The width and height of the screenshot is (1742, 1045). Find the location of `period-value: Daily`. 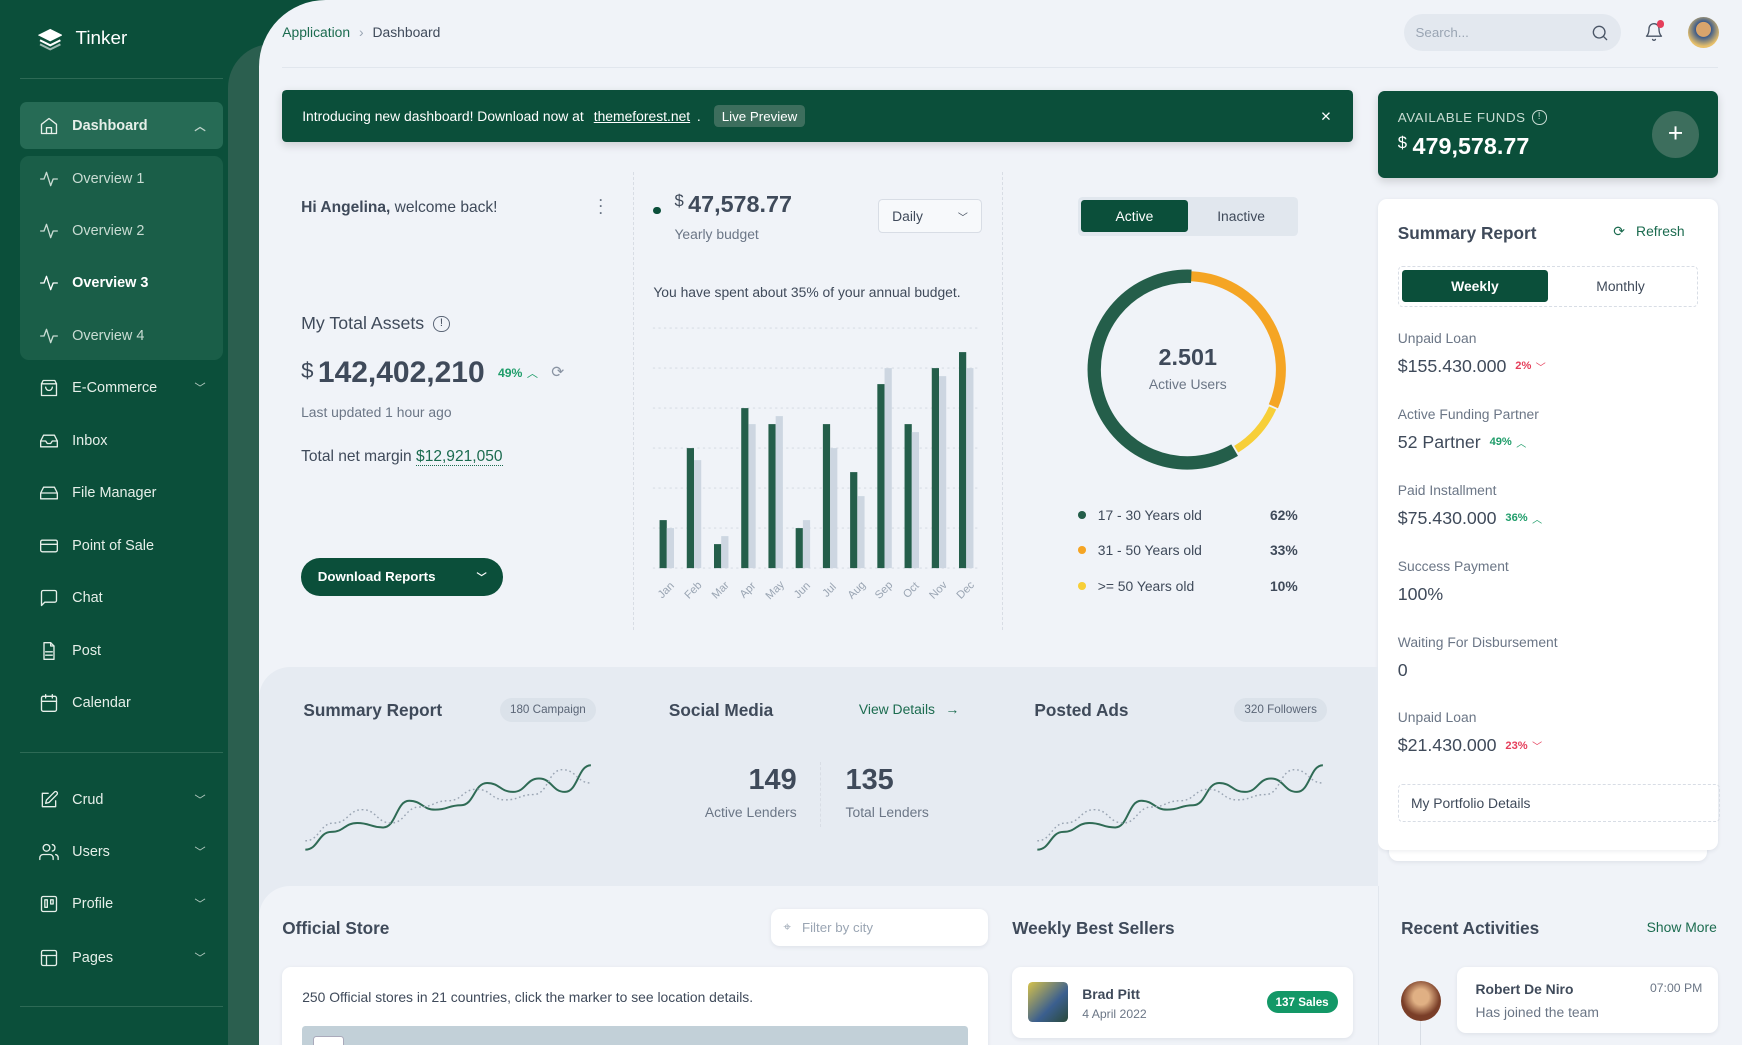

period-value: Daily is located at coordinates (907, 216).